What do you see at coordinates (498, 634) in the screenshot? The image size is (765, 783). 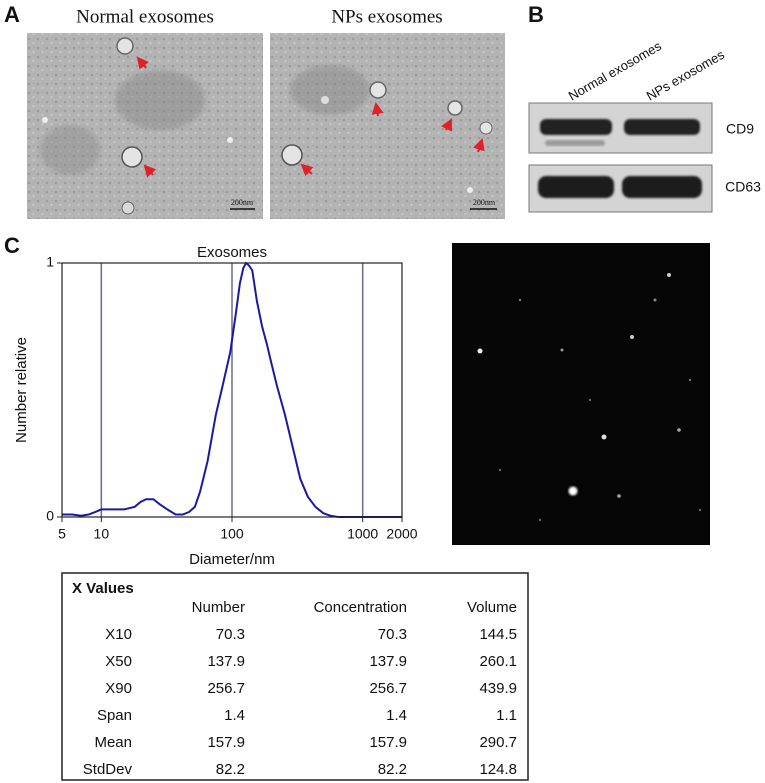 I see `table-cell: 144.5` at bounding box center [498, 634].